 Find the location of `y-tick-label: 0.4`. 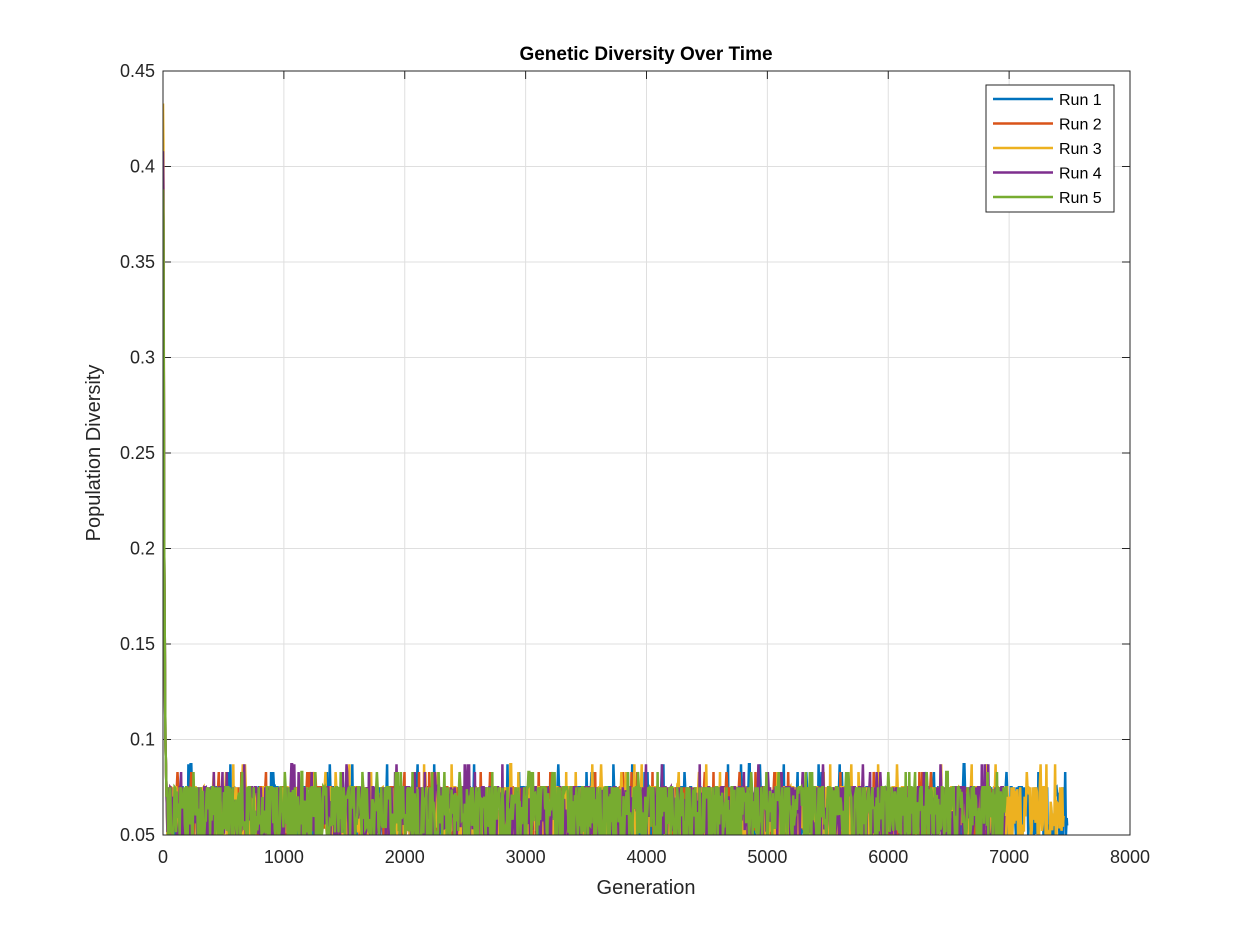

y-tick-label: 0.4 is located at coordinates (142, 167).